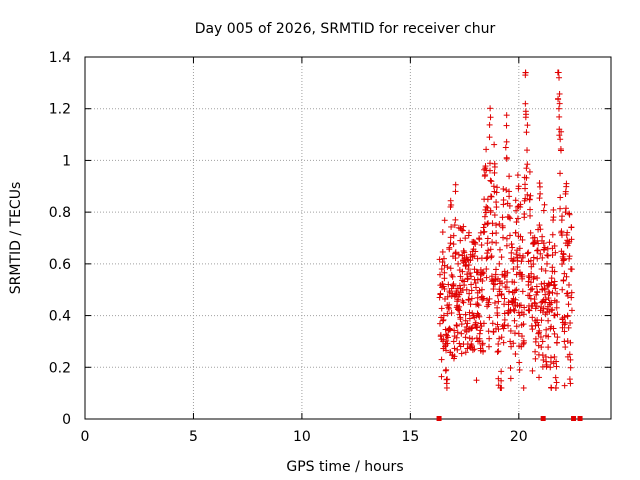 The image size is (640, 480). I want to click on y-tick-label: 1.2, so click(60, 110).